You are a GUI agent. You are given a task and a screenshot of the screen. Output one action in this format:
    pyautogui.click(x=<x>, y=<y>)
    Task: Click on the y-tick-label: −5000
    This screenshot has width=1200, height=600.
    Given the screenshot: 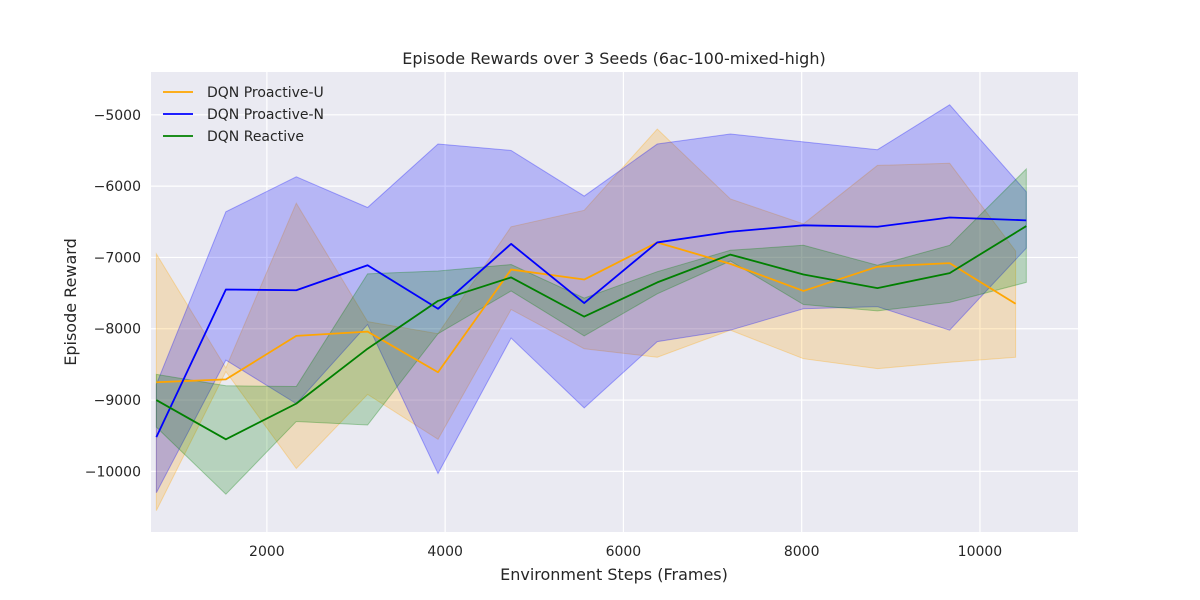 What is the action you would take?
    pyautogui.click(x=117, y=116)
    